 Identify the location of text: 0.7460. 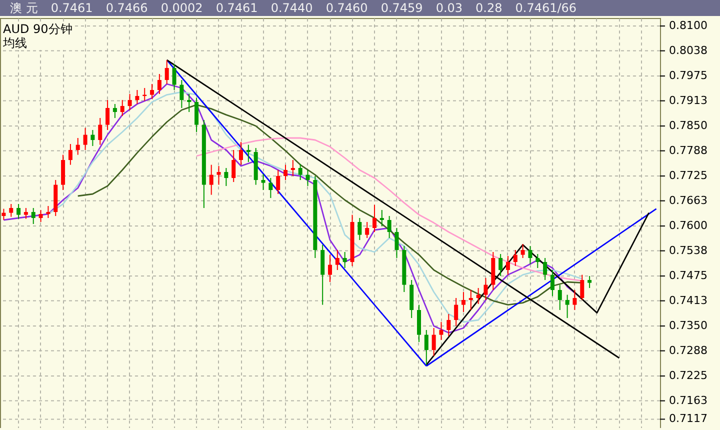
(347, 8).